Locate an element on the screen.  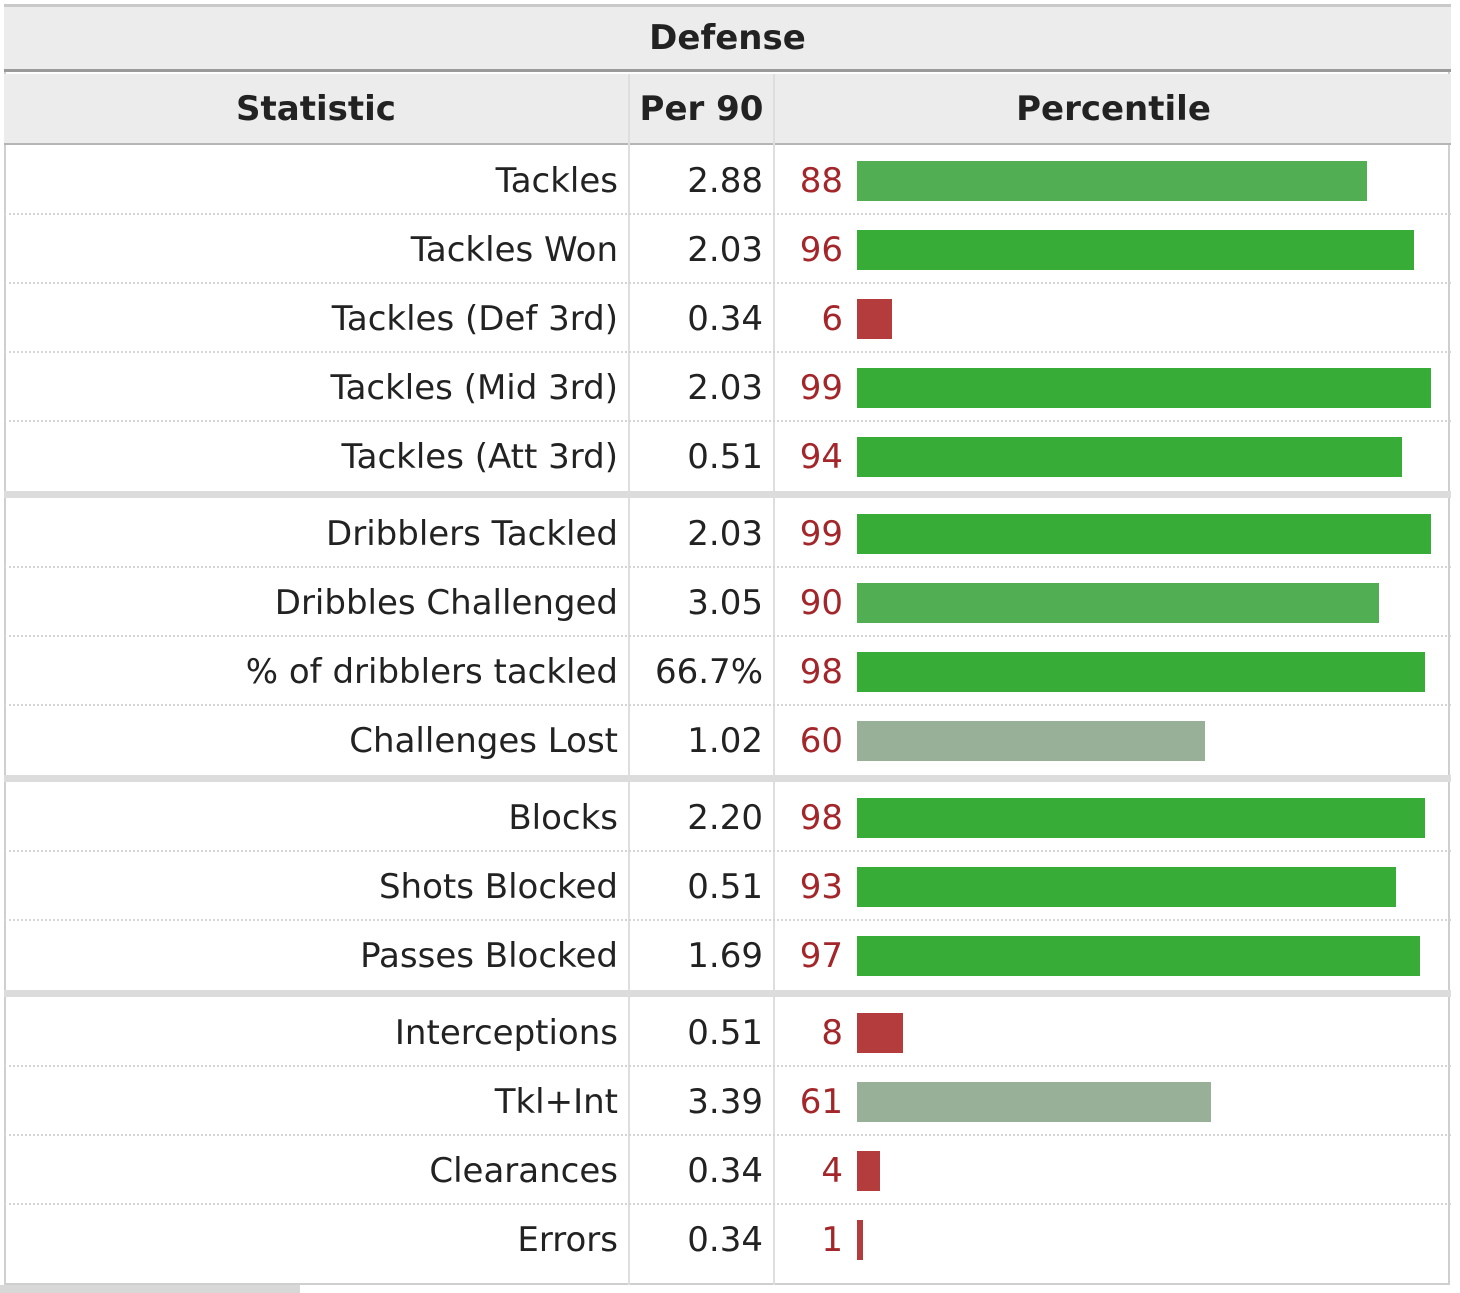
table-row: Tackles (Att 3rd) 0.51 94 is located at coordinates (727, 456).